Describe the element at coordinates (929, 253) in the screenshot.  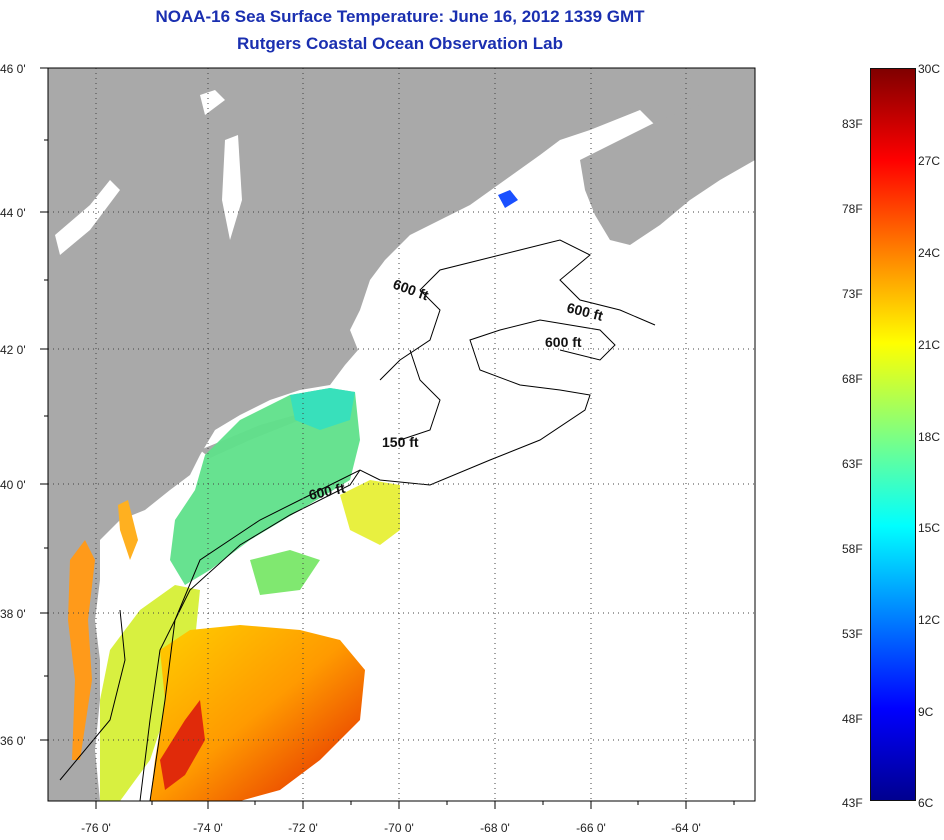
I see `colorbar-c-label: 24C` at that location.